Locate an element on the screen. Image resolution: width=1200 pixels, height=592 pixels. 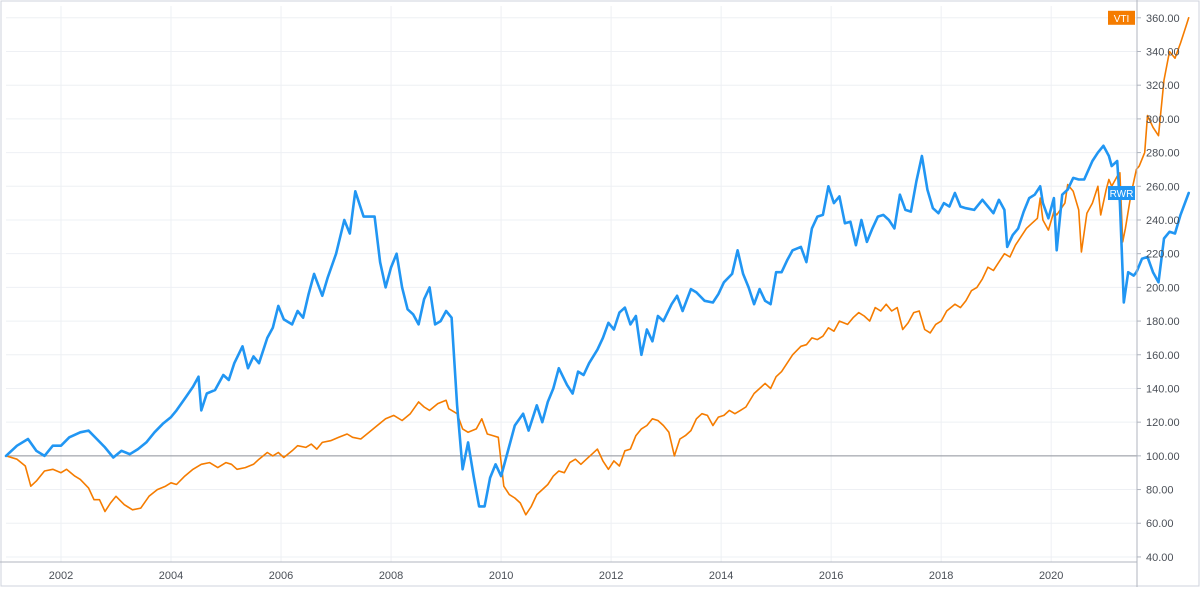
y-tick-label: 260.00 is located at coordinates (1163, 187).